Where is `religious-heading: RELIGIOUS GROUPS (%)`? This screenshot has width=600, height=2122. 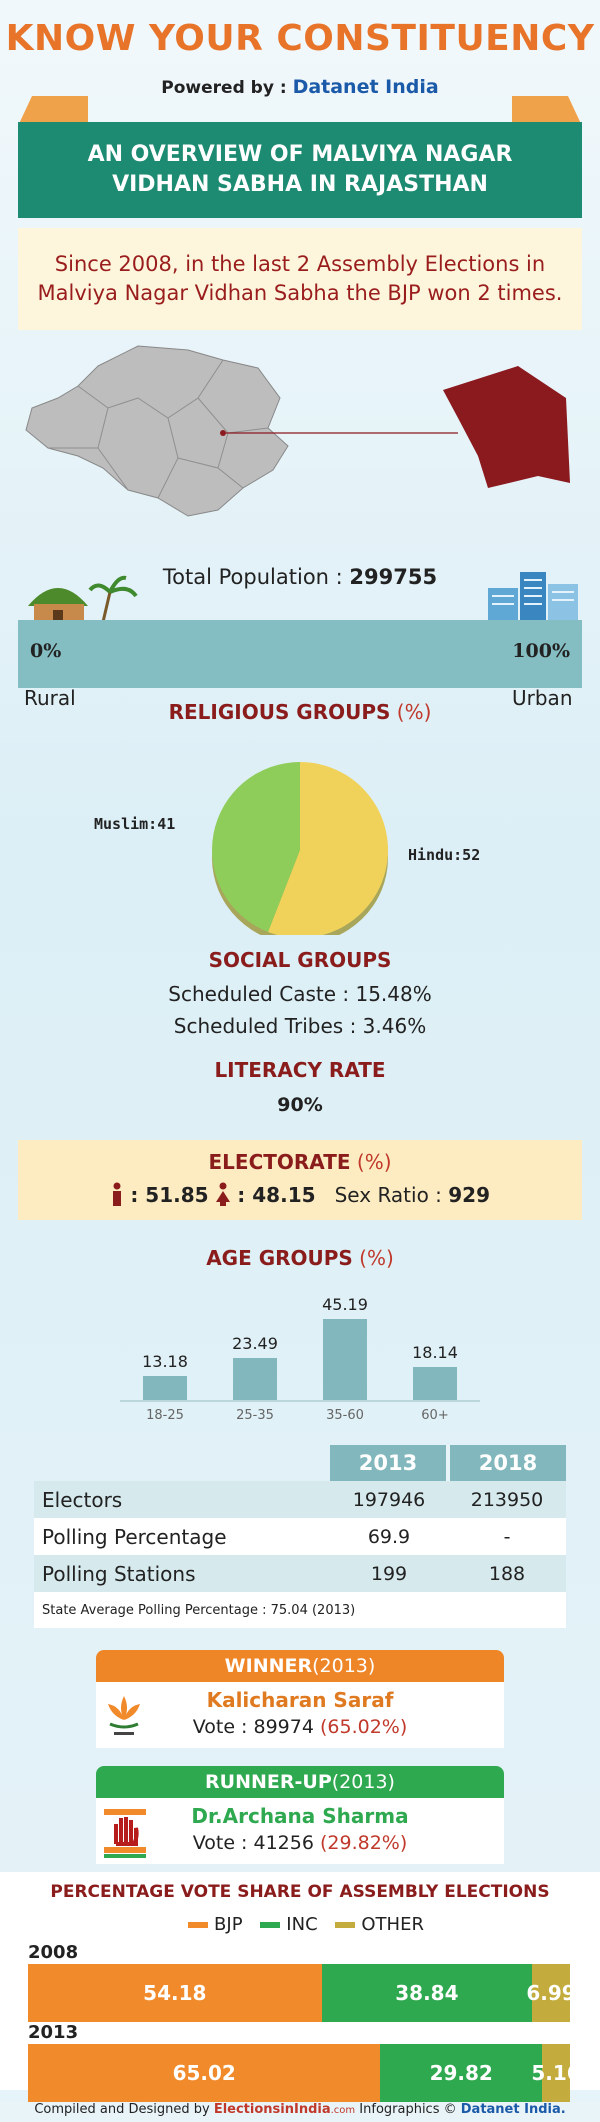
religious-heading: RELIGIOUS GROUPS (%) is located at coordinates (300, 712).